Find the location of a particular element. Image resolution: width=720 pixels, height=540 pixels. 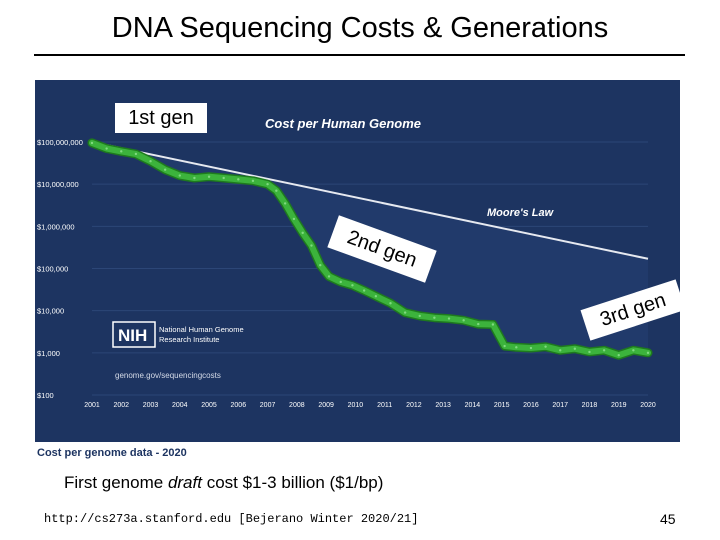

y-tick-label: $100,000,000 is located at coordinates (60, 142).